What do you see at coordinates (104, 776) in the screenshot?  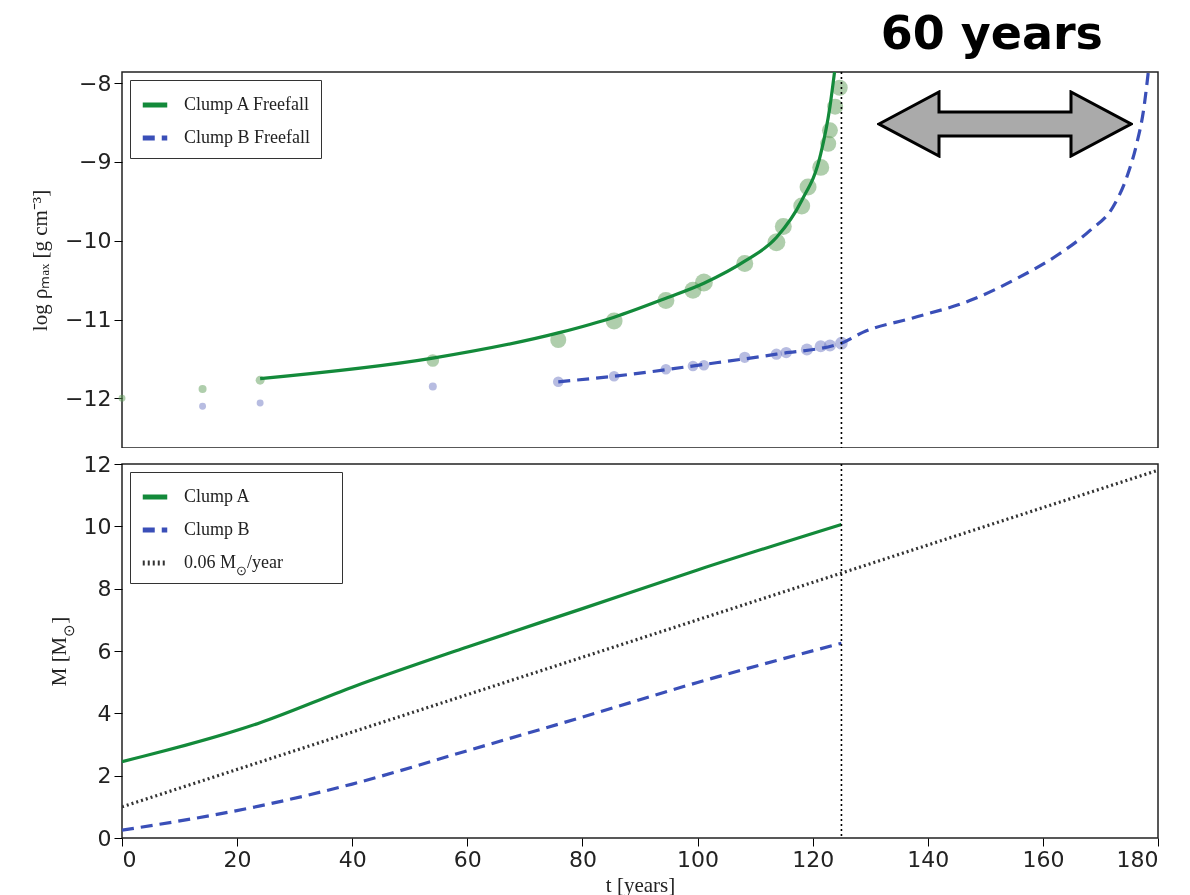 I see `y-tick-label: 2` at bounding box center [104, 776].